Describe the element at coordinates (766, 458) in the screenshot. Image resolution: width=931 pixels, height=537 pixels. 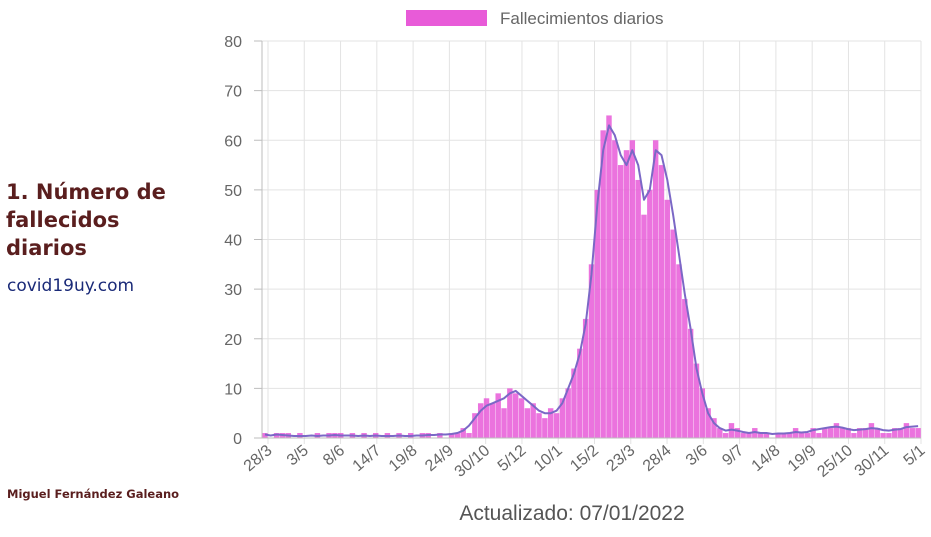
I see `x-tick-label: 14/8` at that location.